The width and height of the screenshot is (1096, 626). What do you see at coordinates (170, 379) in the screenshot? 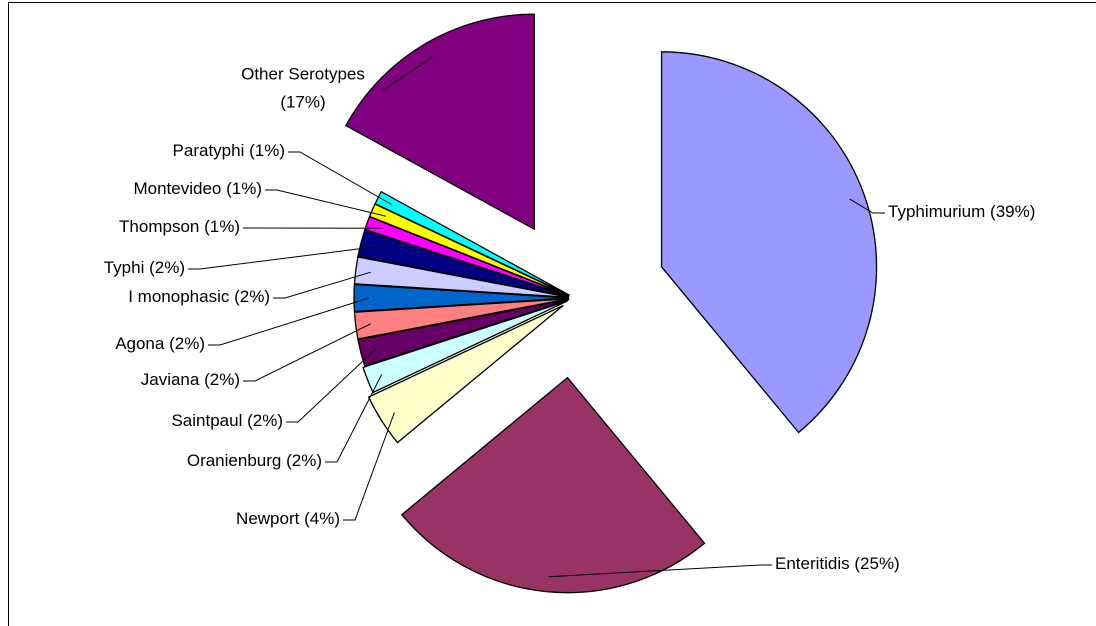
I see `slice-name: Javiana` at bounding box center [170, 379].